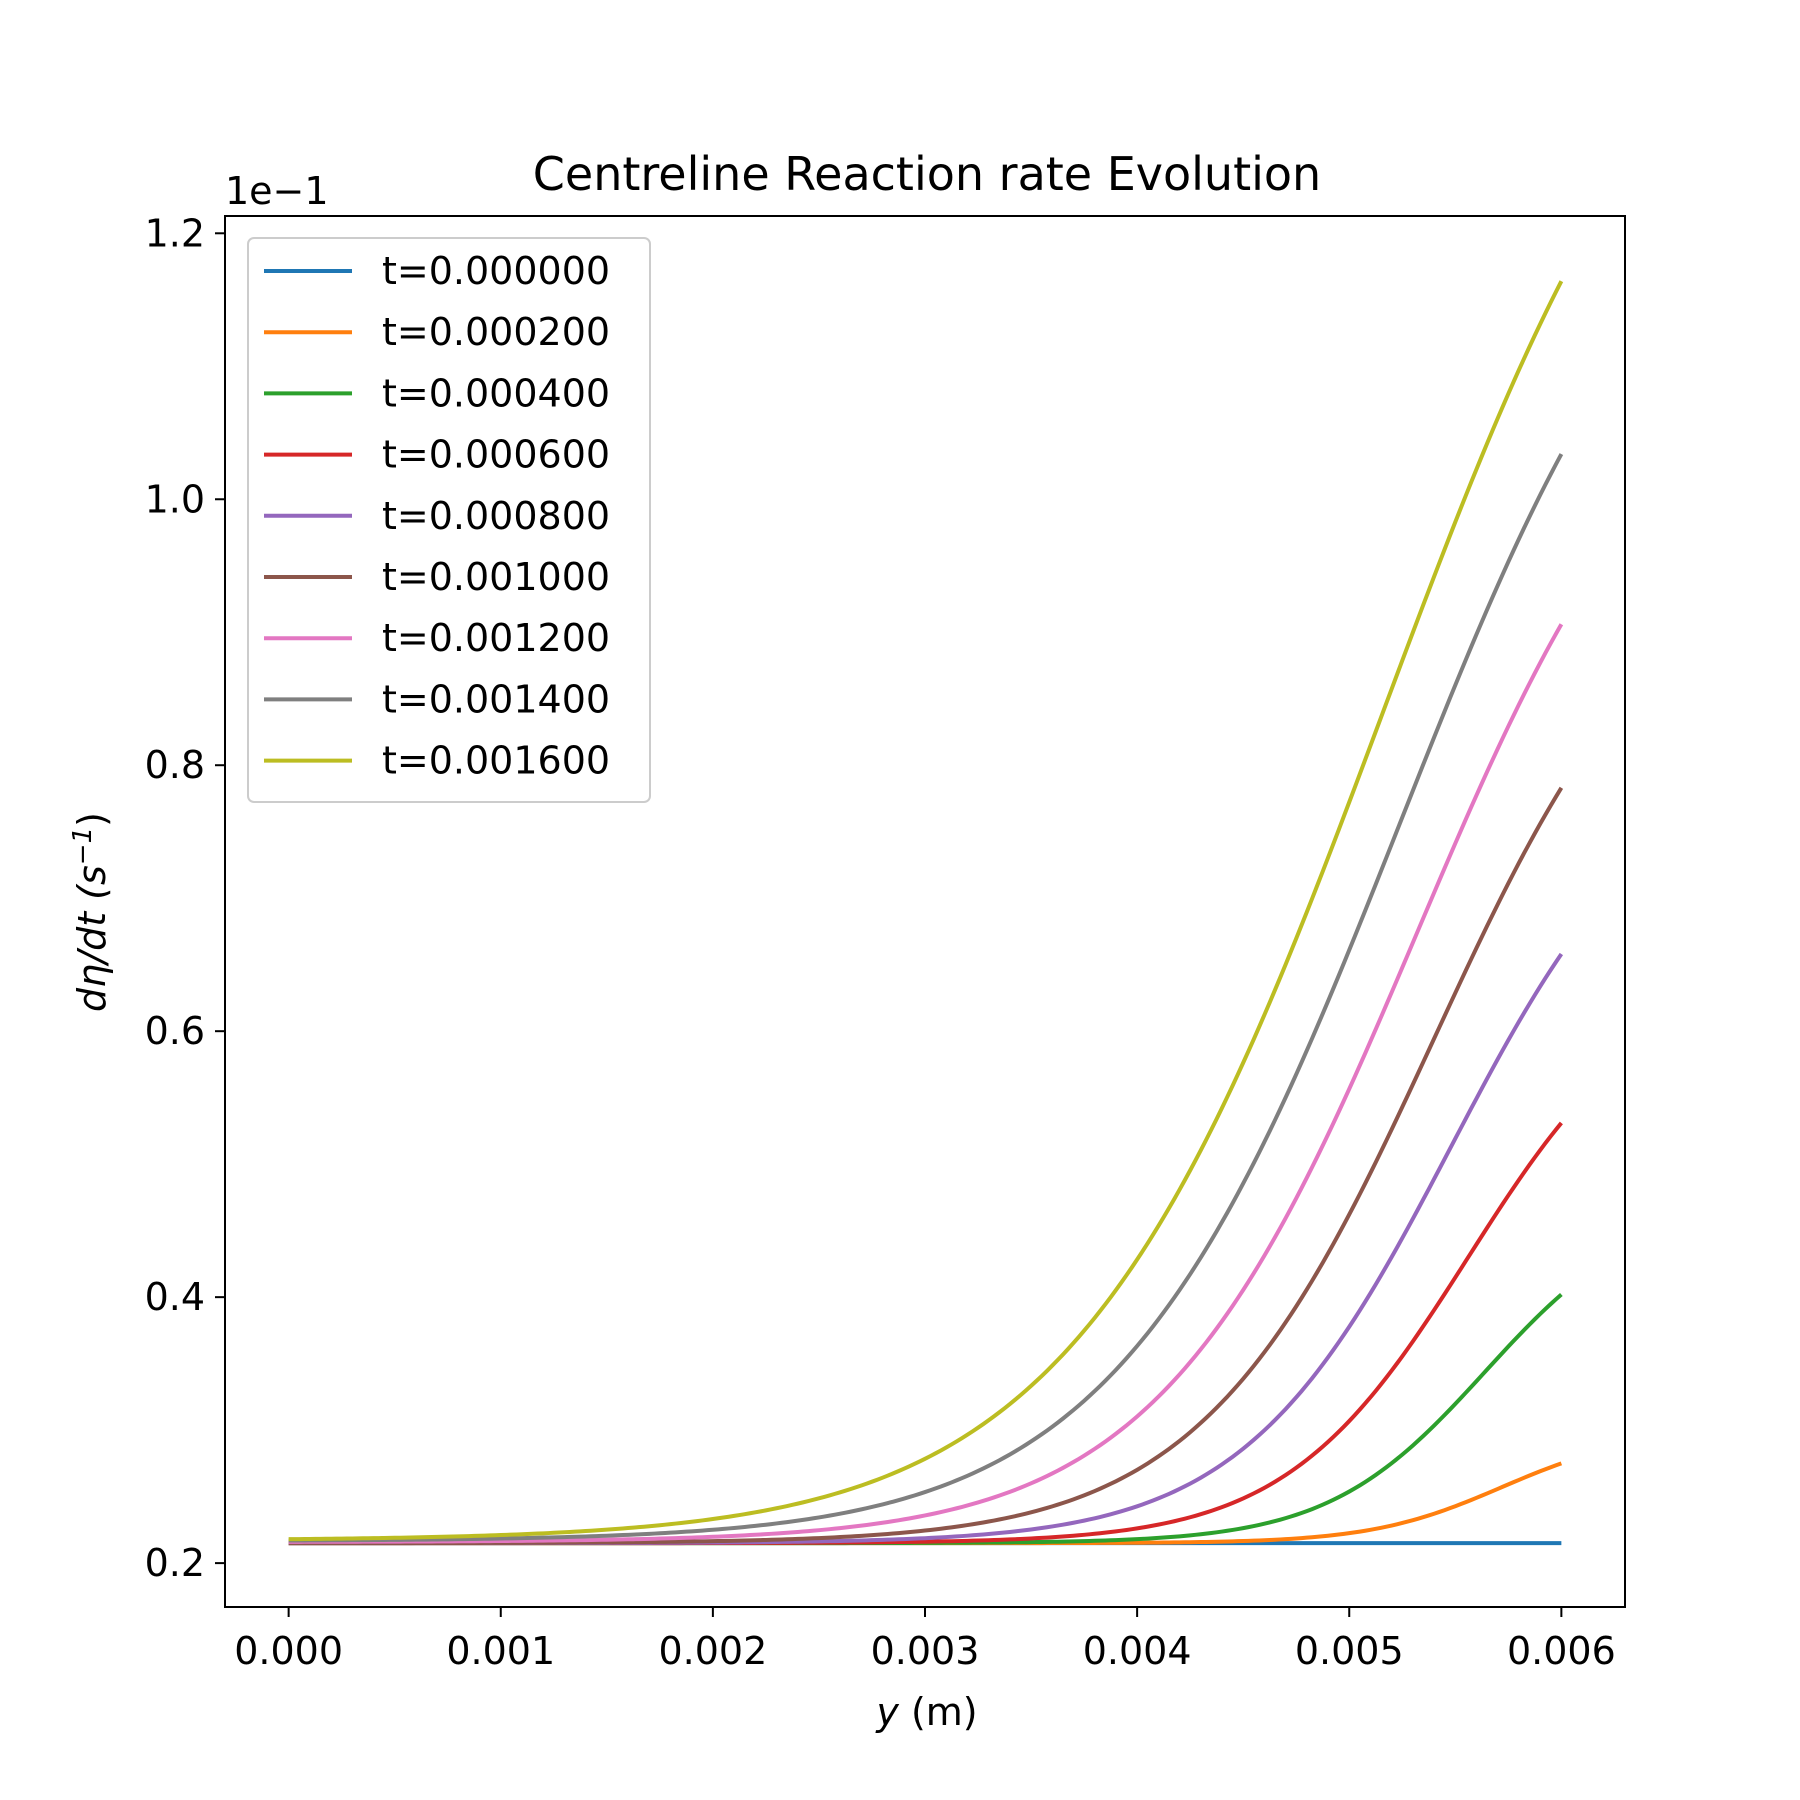 This screenshot has height=1800, width=1800. What do you see at coordinates (500, 1651) in the screenshot?
I see `x-tick-label: 0.001` at bounding box center [500, 1651].